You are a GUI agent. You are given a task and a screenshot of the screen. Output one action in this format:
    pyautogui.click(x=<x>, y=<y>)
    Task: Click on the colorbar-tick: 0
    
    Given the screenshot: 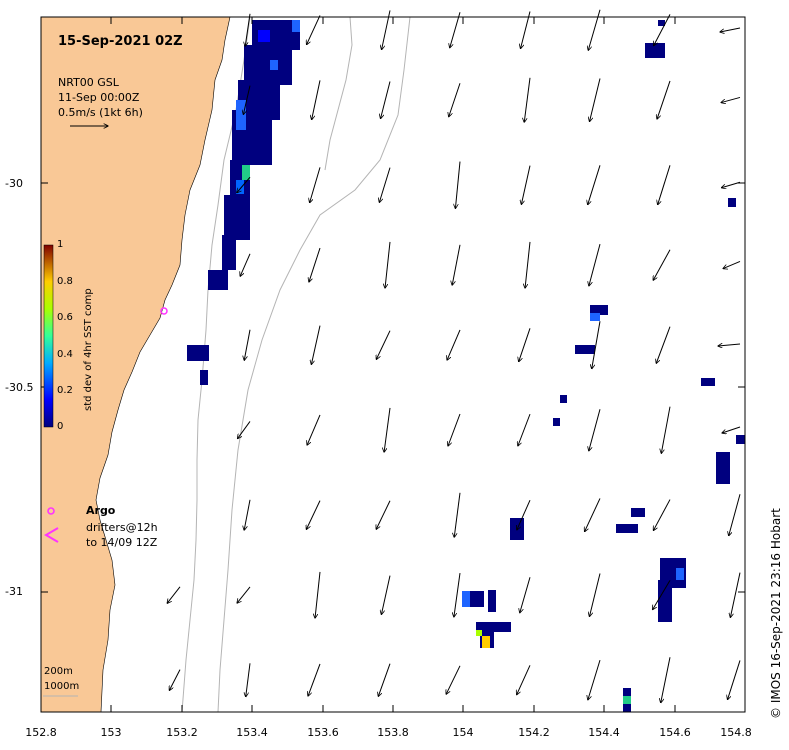 What is the action you would take?
    pyautogui.click(x=60, y=426)
    